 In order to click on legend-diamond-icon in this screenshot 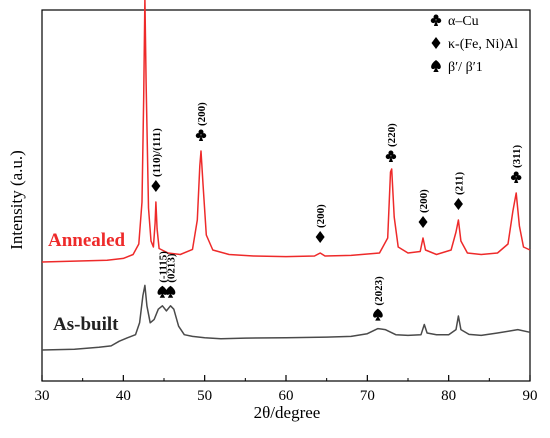, I will do `click(436, 43)`.